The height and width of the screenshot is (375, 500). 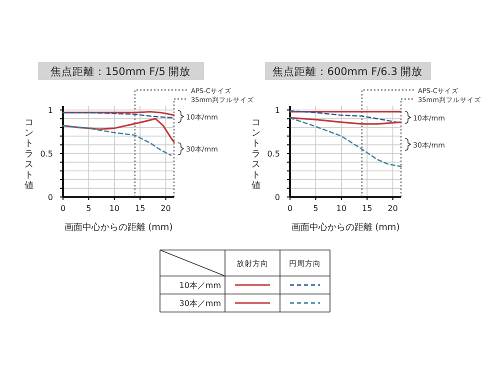 What do you see at coordinates (200, 303) in the screenshot?
I see `text: 30本／mm` at bounding box center [200, 303].